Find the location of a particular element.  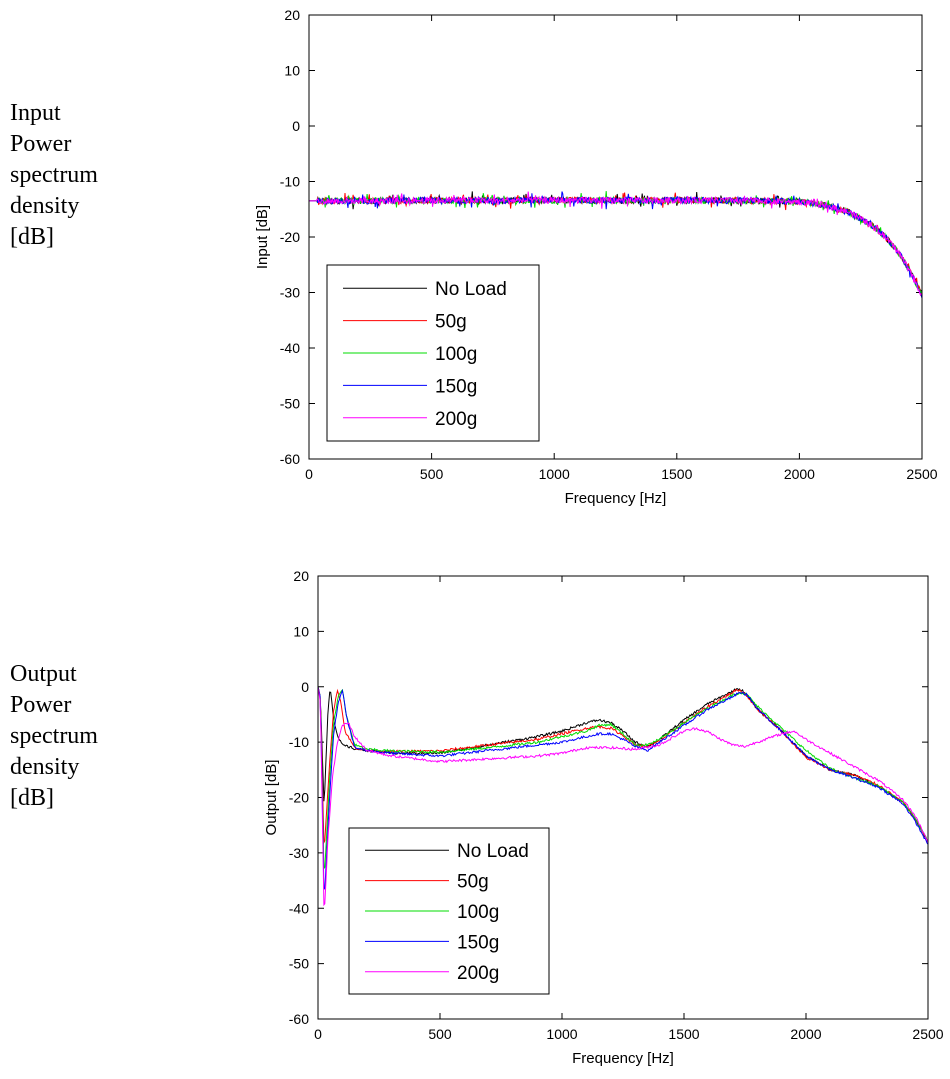

output-series-group is located at coordinates (623, 796).